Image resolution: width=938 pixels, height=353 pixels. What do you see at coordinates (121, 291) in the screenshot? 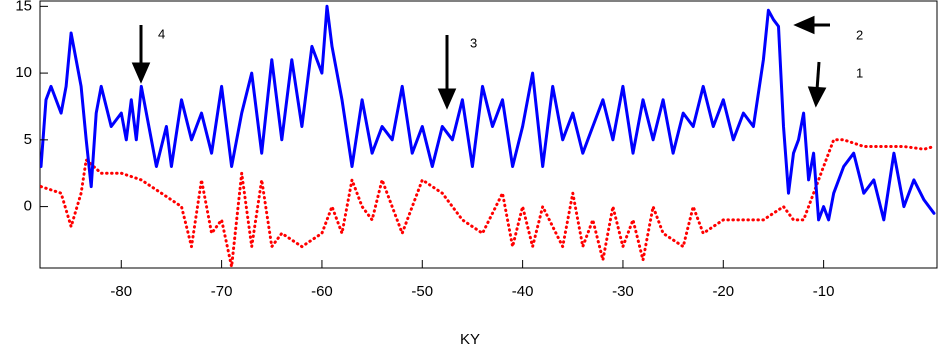
I see `x-tick-label: -80` at bounding box center [121, 291].